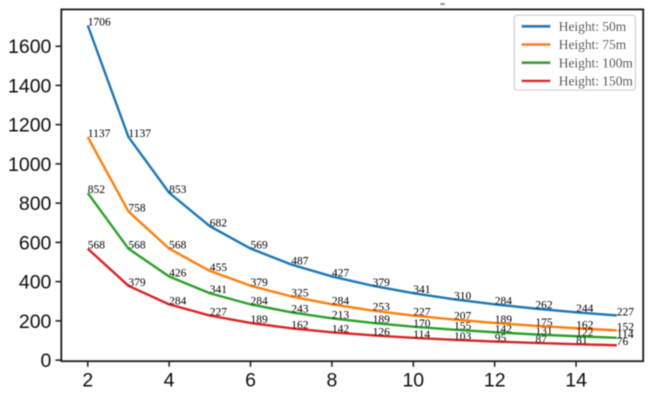  What do you see at coordinates (30, 47) in the screenshot?
I see `svg-text: 1600` at bounding box center [30, 47].